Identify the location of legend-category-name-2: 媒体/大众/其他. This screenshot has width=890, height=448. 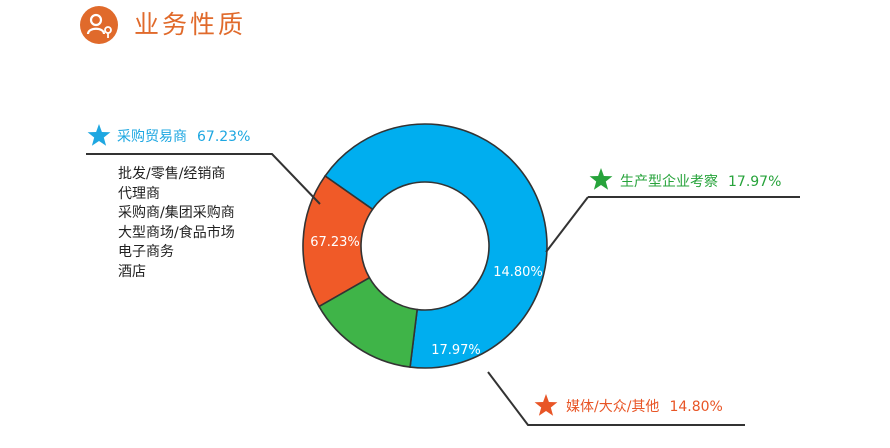
(612, 407).